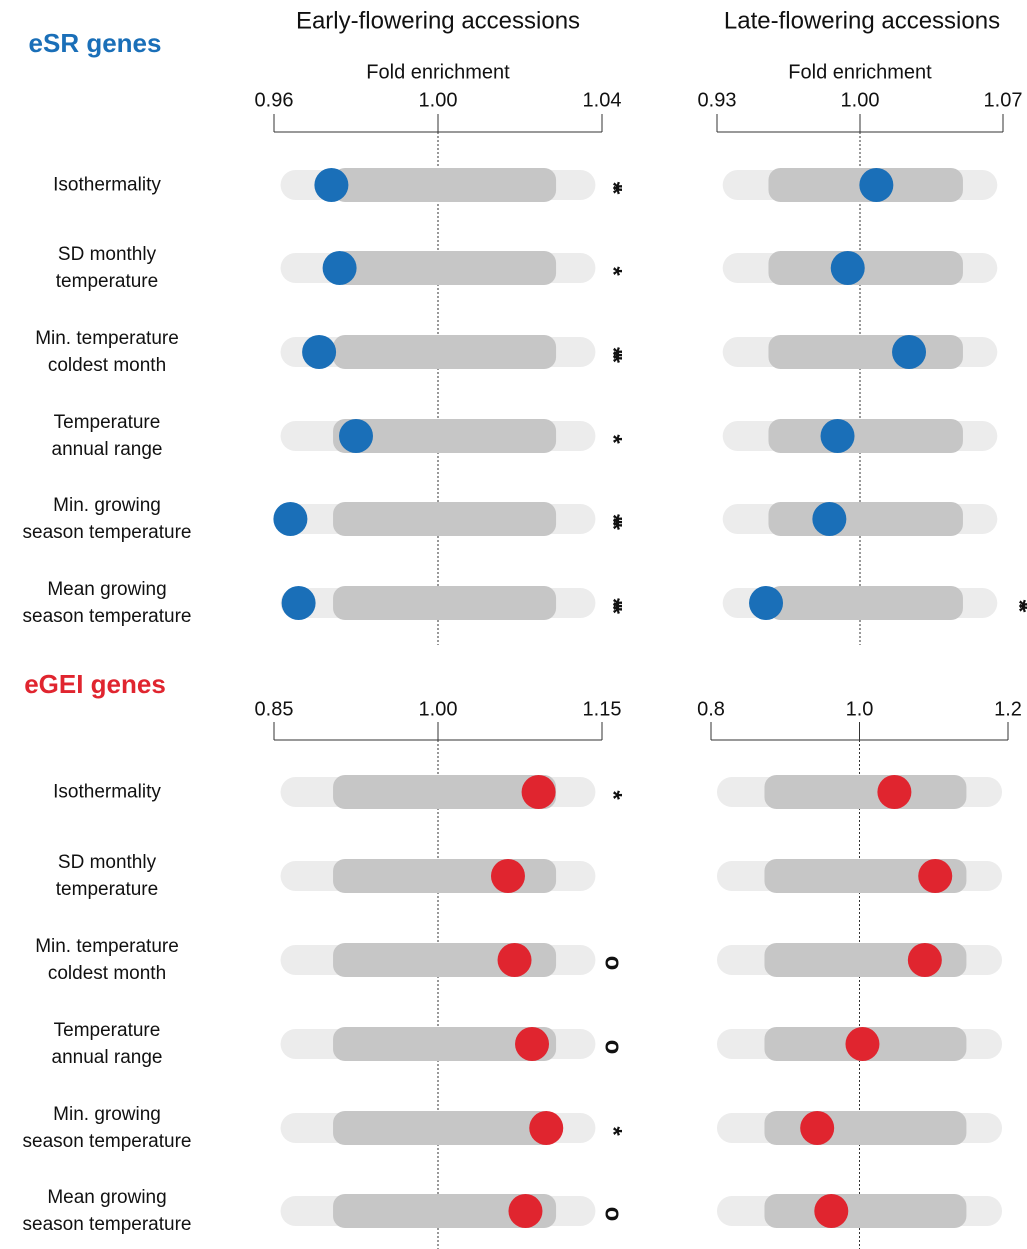 This screenshot has width=1027, height=1249. What do you see at coordinates (1008, 709) in the screenshot?
I see `x-tick-label: 1.2` at bounding box center [1008, 709].